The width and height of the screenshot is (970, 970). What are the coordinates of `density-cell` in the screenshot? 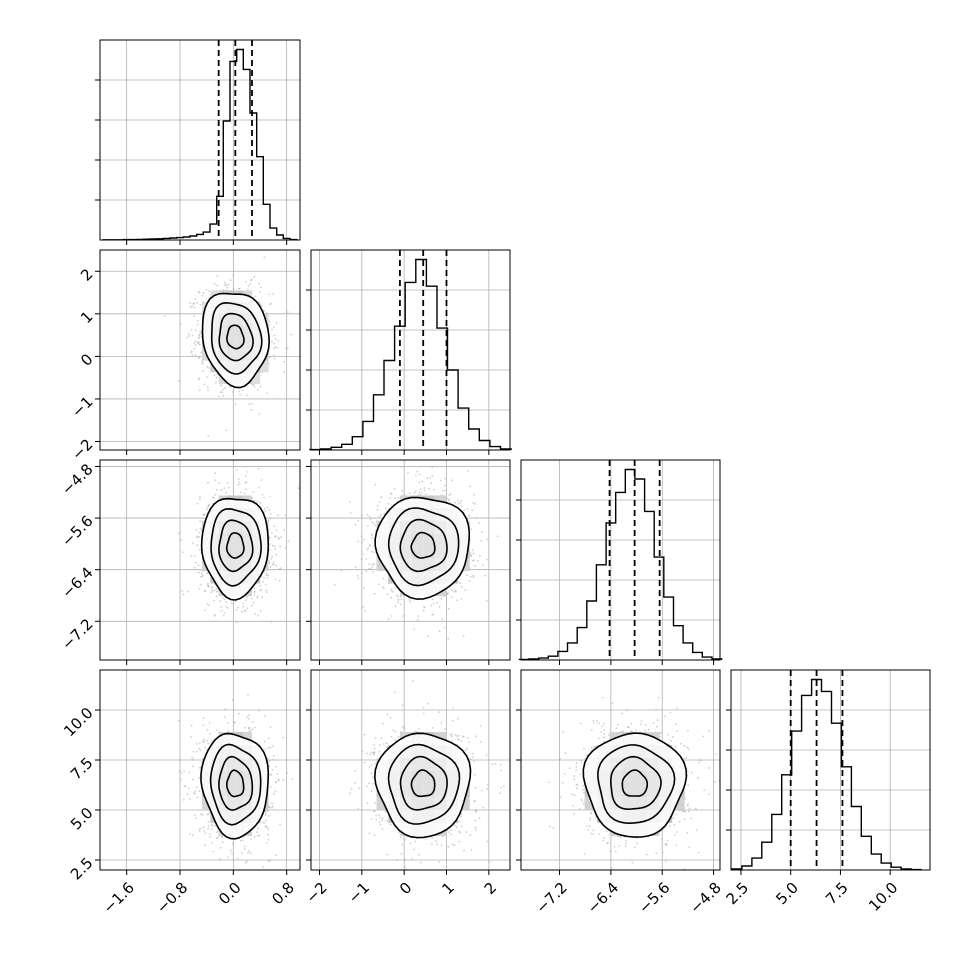 It's located at (256, 378).